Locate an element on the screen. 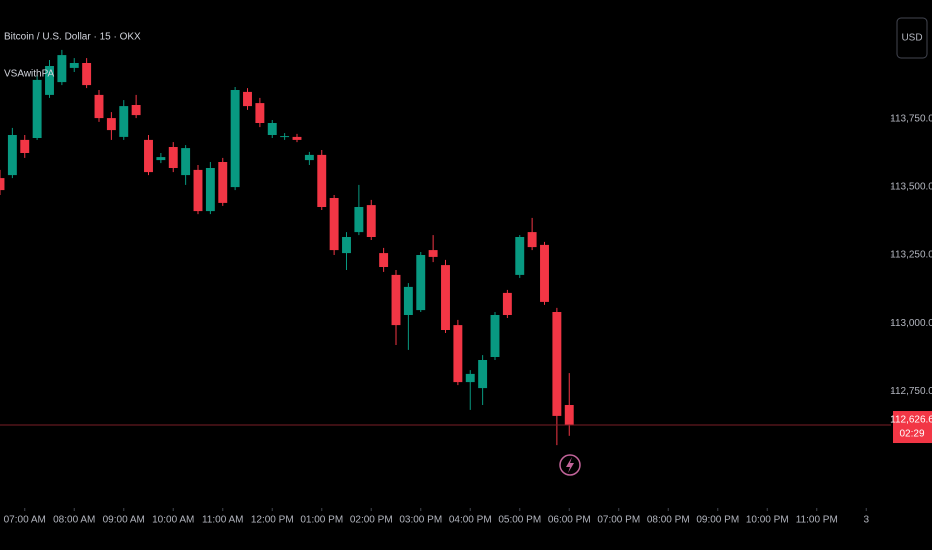 The image size is (932, 550). x-tick-label: 01:00 PM is located at coordinates (321, 520).